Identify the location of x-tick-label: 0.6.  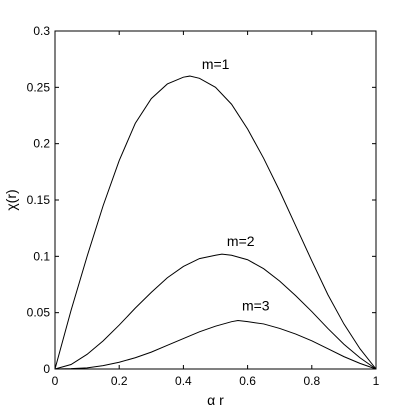
(247, 381).